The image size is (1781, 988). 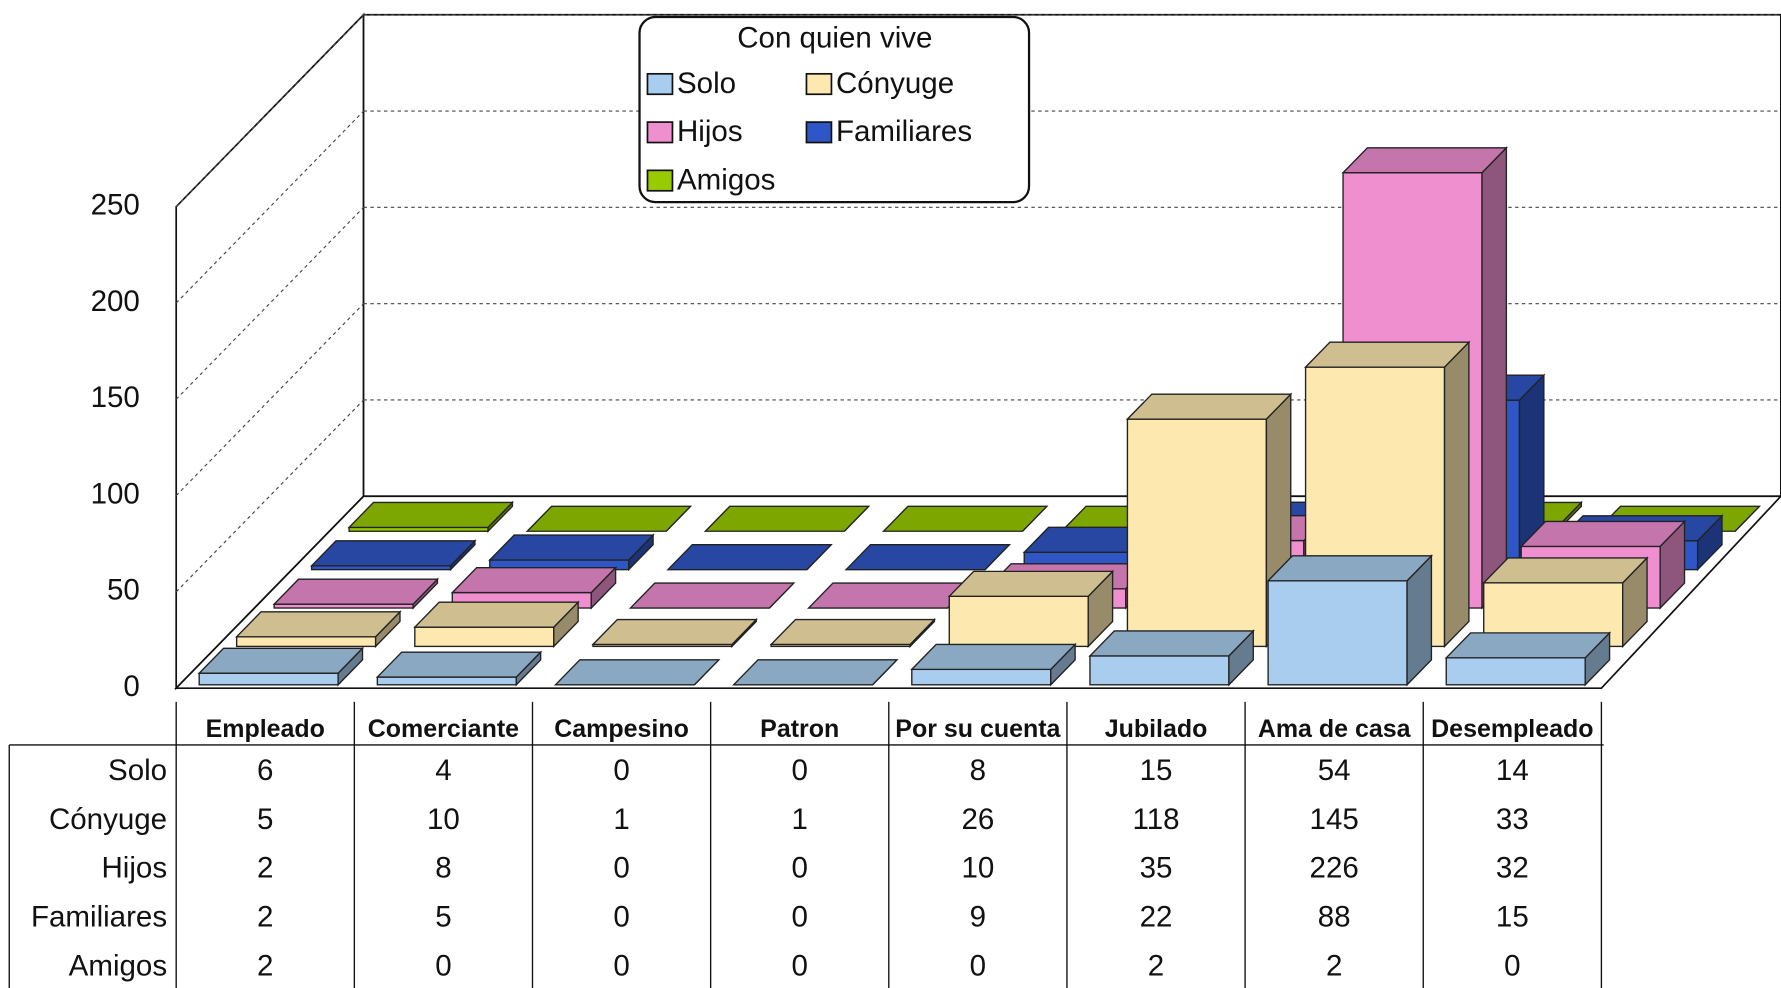 What do you see at coordinates (1334, 868) in the screenshot?
I see `table-cell: 226` at bounding box center [1334, 868].